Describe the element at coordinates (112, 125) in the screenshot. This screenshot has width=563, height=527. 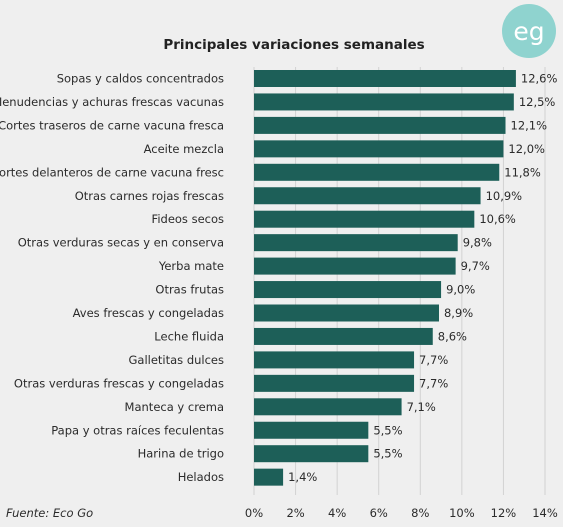
I see `category-label: Cortes traseros de carne vacuna fresca` at that location.